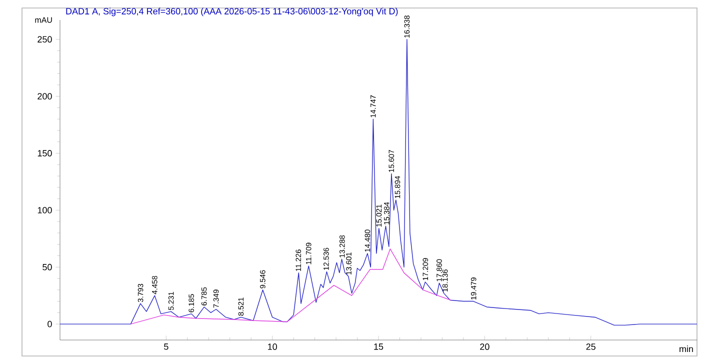  I want to click on x-tick-label: 15, so click(379, 347).